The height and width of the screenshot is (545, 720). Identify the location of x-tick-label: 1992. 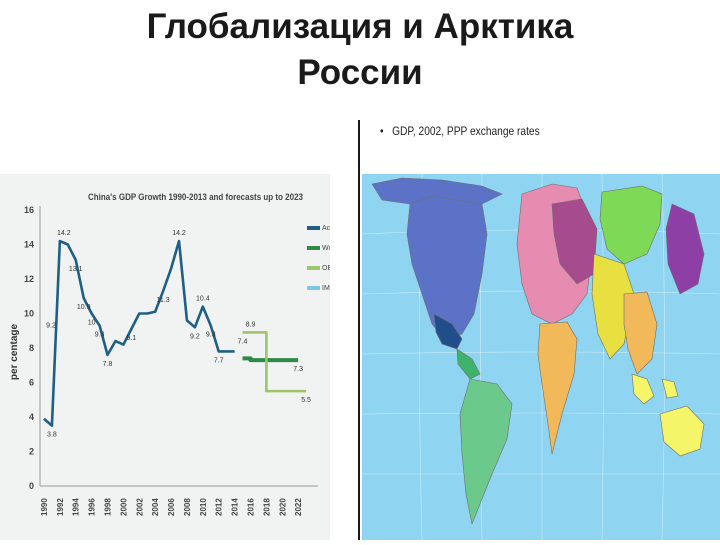
(60, 507).